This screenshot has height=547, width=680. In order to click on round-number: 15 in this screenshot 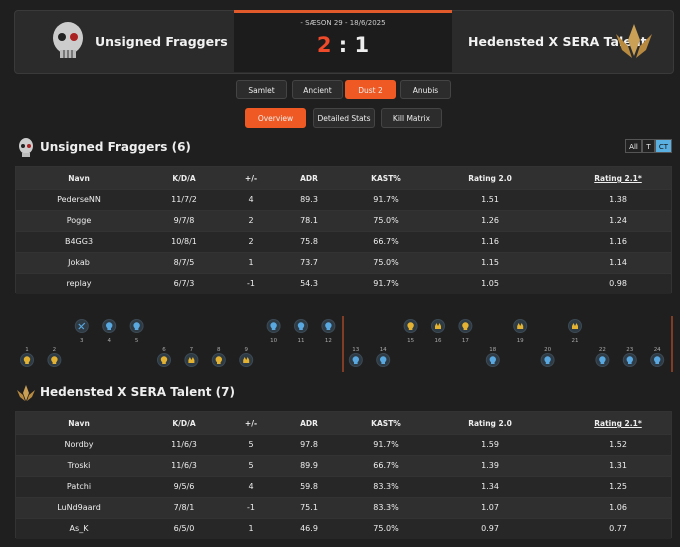, I will do `click(410, 341)`.